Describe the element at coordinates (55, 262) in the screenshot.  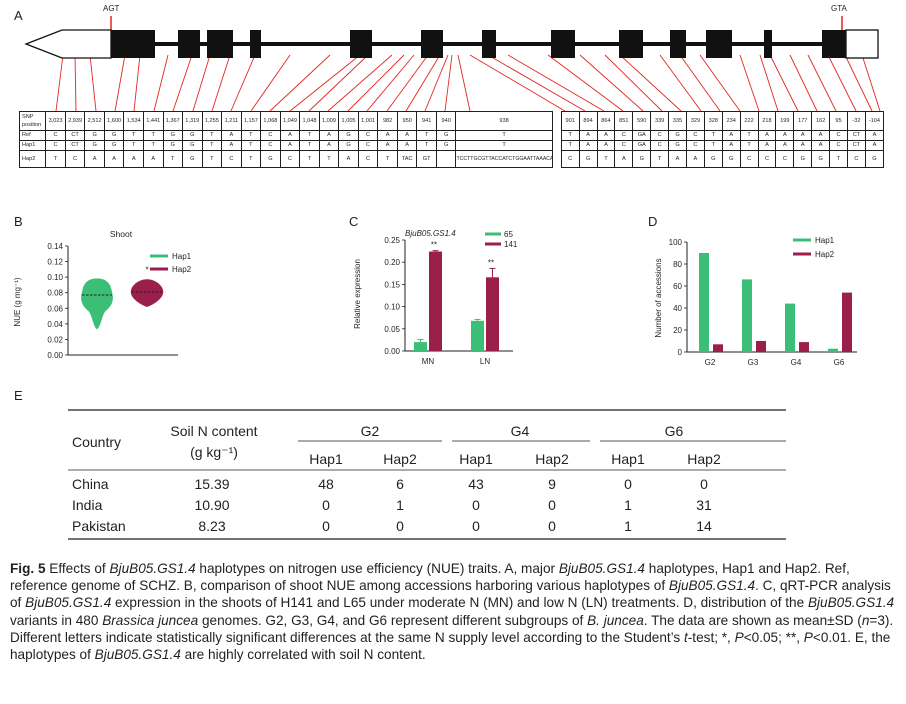
I see `chart-b-ytick-label: 0.12` at that location.